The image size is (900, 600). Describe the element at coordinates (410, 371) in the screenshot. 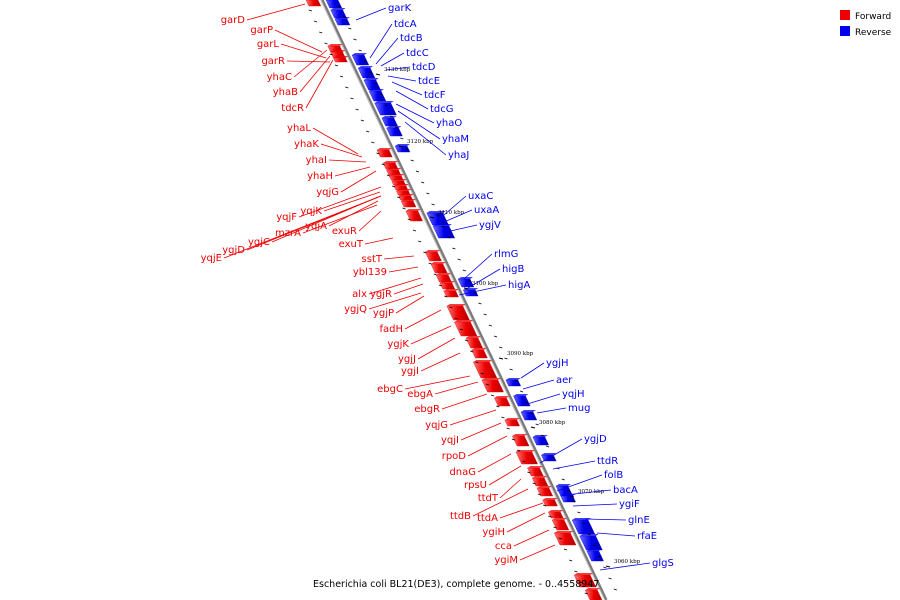

I see `svg-text: ygjI` at that location.